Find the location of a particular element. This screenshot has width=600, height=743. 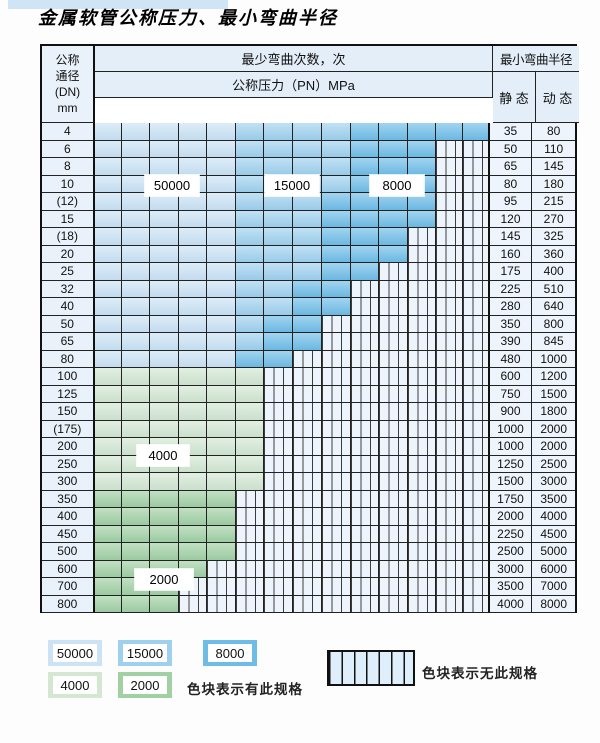

dn-cell: (175) is located at coordinates (68, 429).